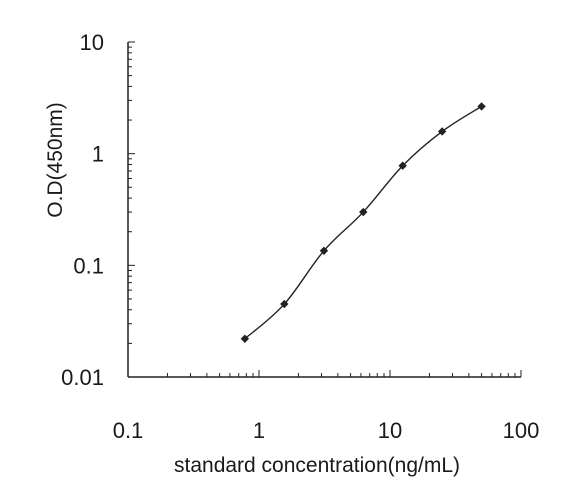  Describe the element at coordinates (326, 430) in the screenshot. I see `x-tick-labels: 0.1 1 10 100` at that location.